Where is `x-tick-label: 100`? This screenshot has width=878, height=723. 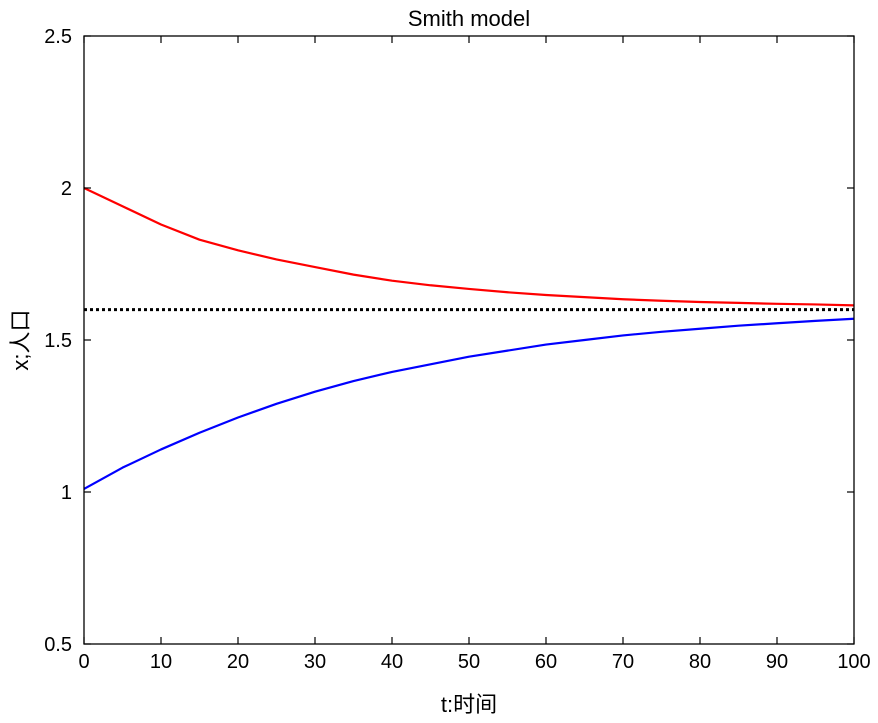
x-tick-label: 100 is located at coordinates (853, 662).